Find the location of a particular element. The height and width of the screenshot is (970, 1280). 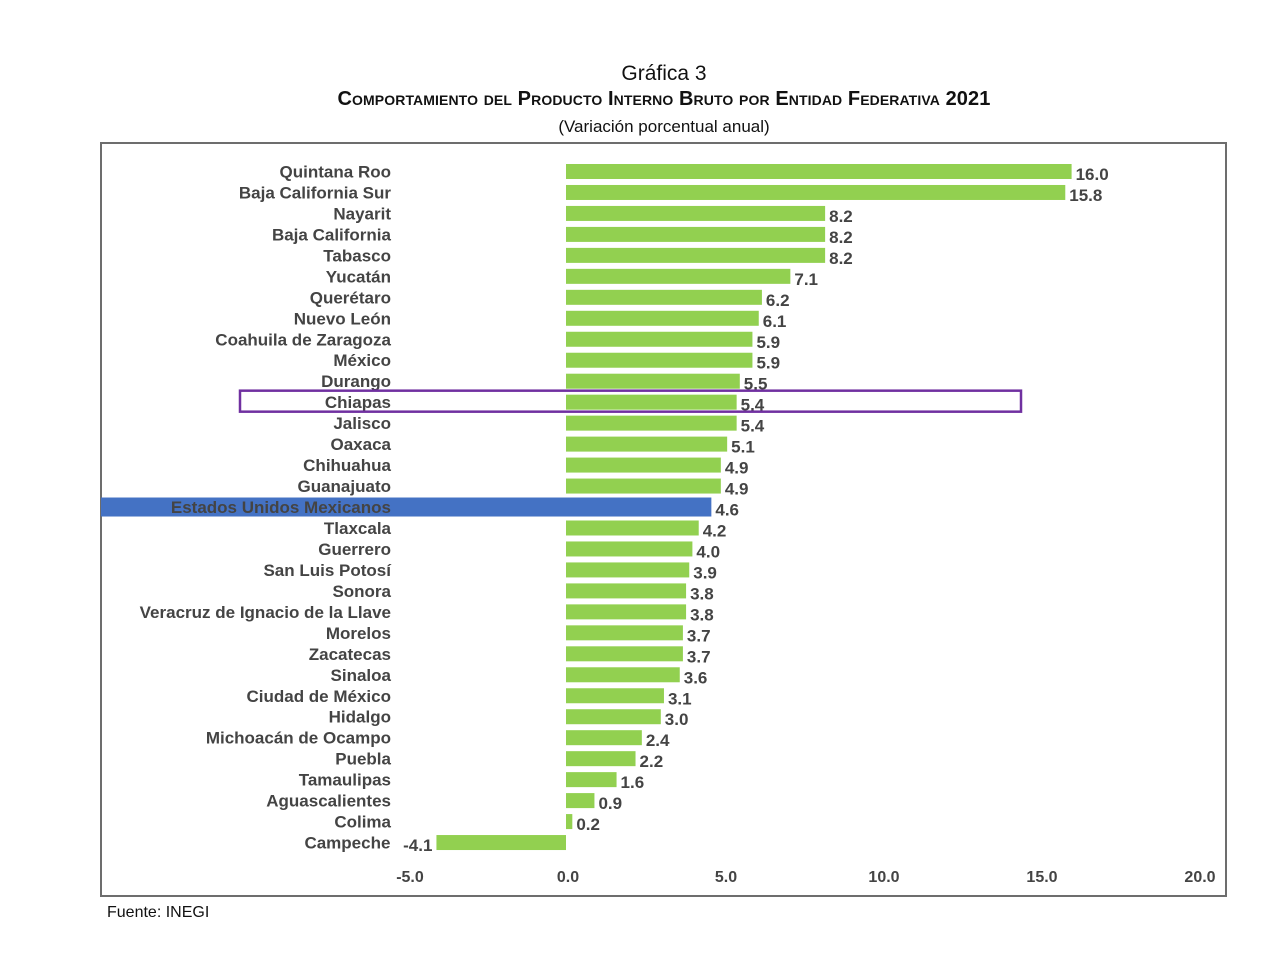

category-label: Chihuahua is located at coordinates (347, 465).